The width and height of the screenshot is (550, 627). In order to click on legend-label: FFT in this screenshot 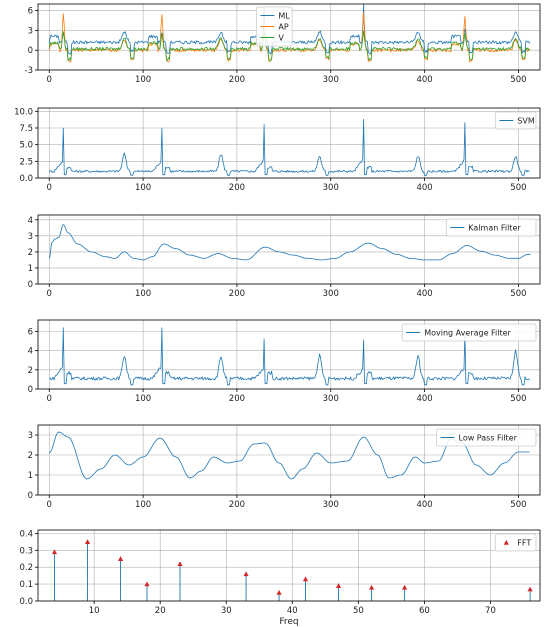, I will do `click(524, 543)`.